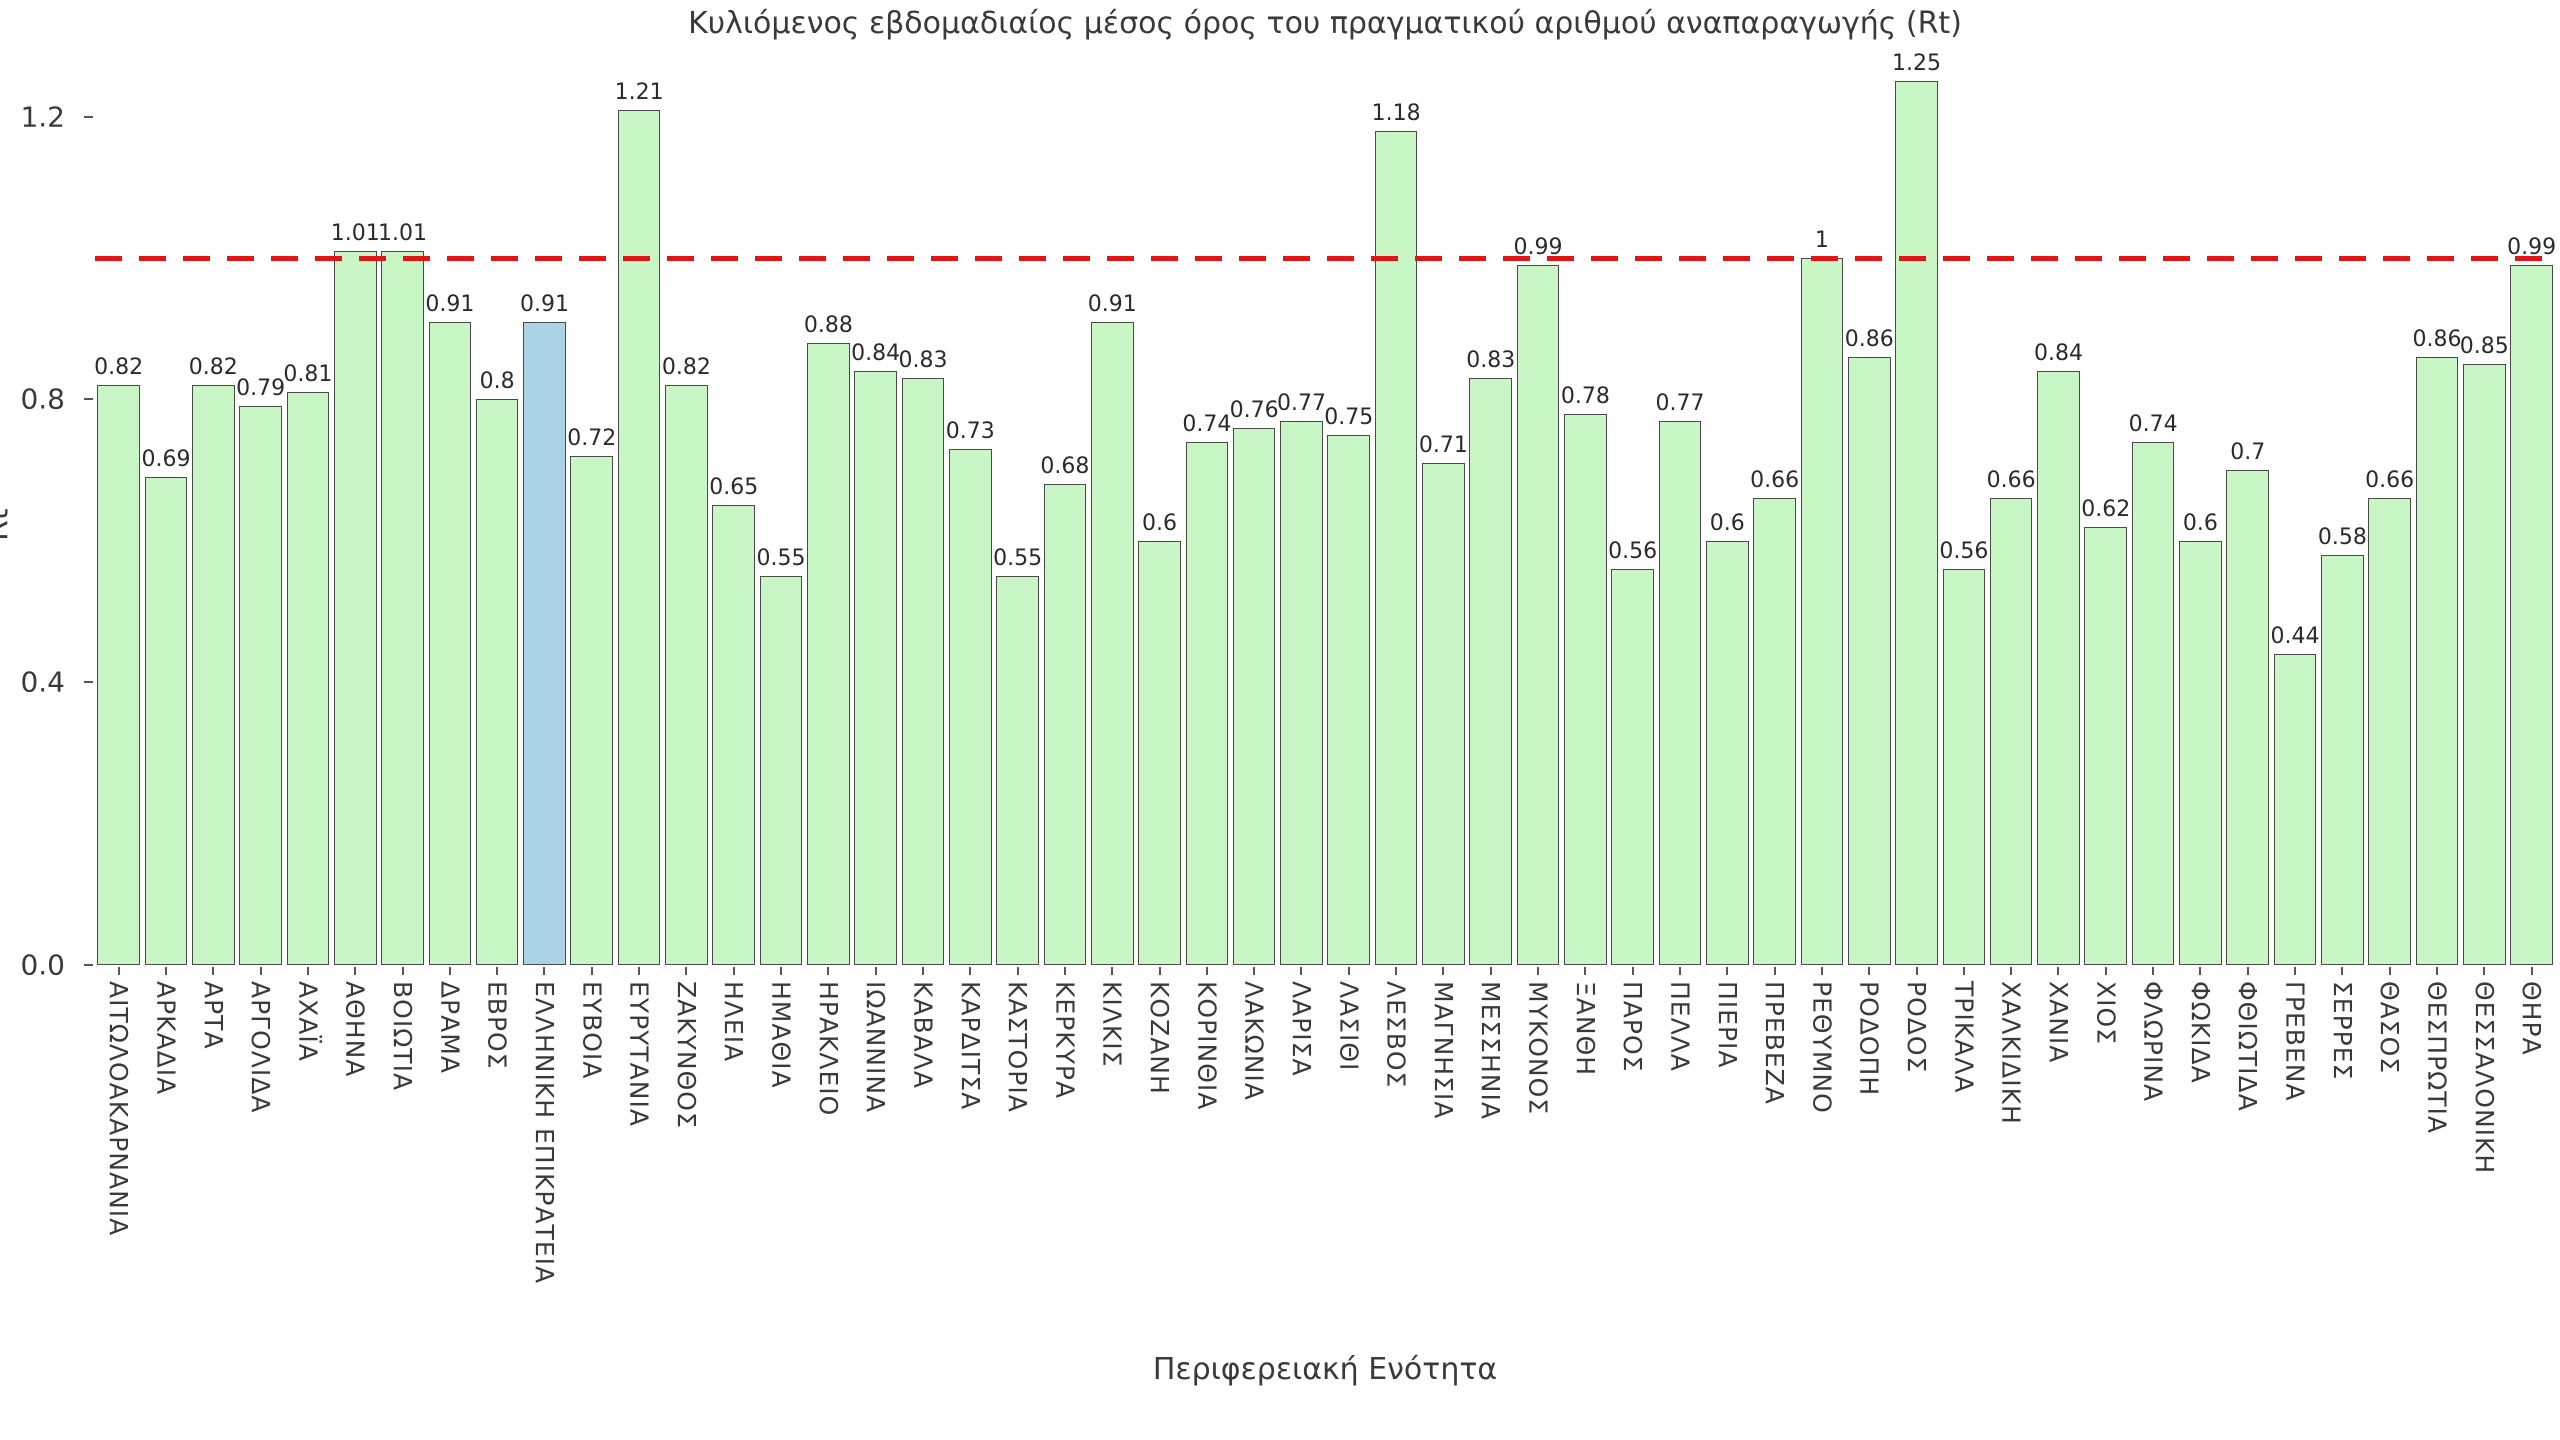 This screenshot has height=1440, width=2560. Describe the element at coordinates (2342, 1031) in the screenshot. I see `x-tick-label: ΣΕΡΡΕΣ` at that location.